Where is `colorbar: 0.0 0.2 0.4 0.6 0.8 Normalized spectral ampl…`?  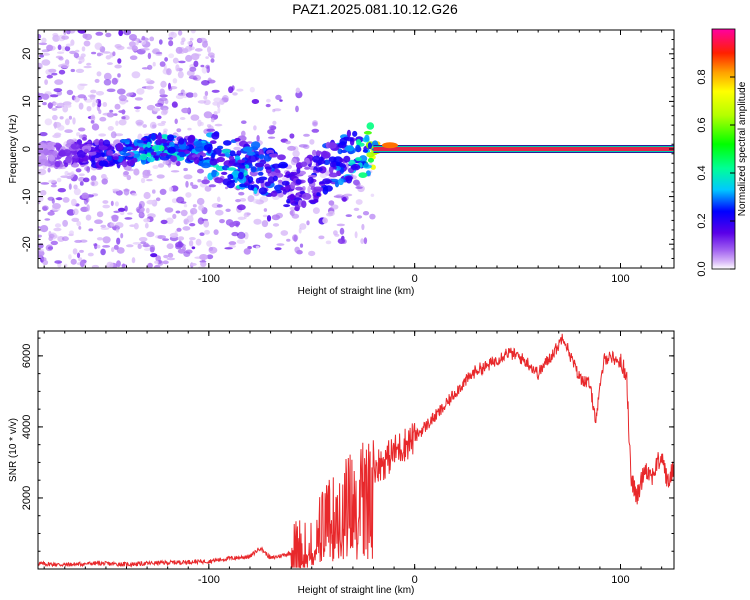 colorbar: 0.0 0.2 0.4 0.6 0.8 Normalized spectral ampl… is located at coordinates (722, 152).